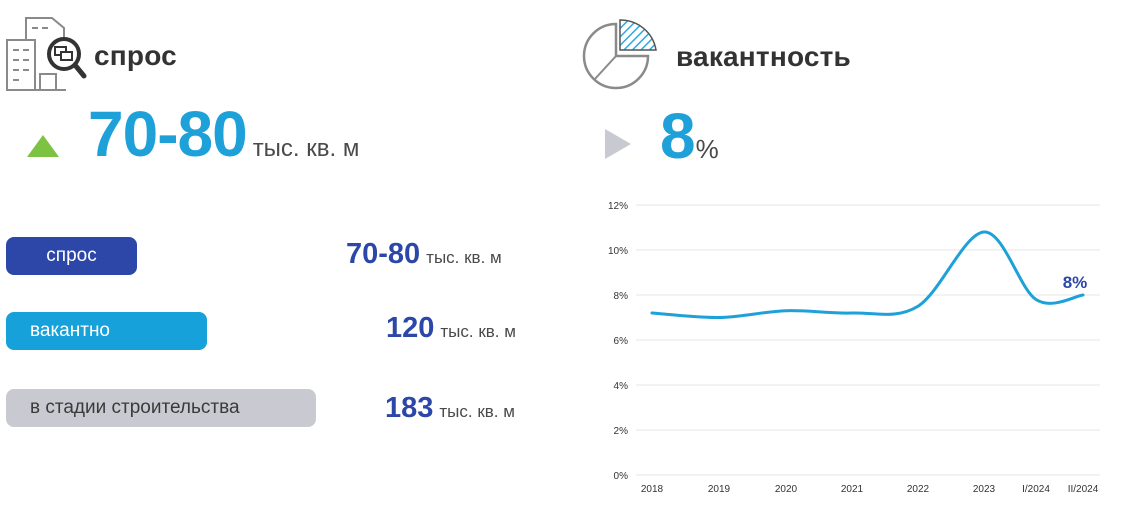 The image size is (1125, 509). I want to click on stat-value-construction: 183, so click(409, 408).